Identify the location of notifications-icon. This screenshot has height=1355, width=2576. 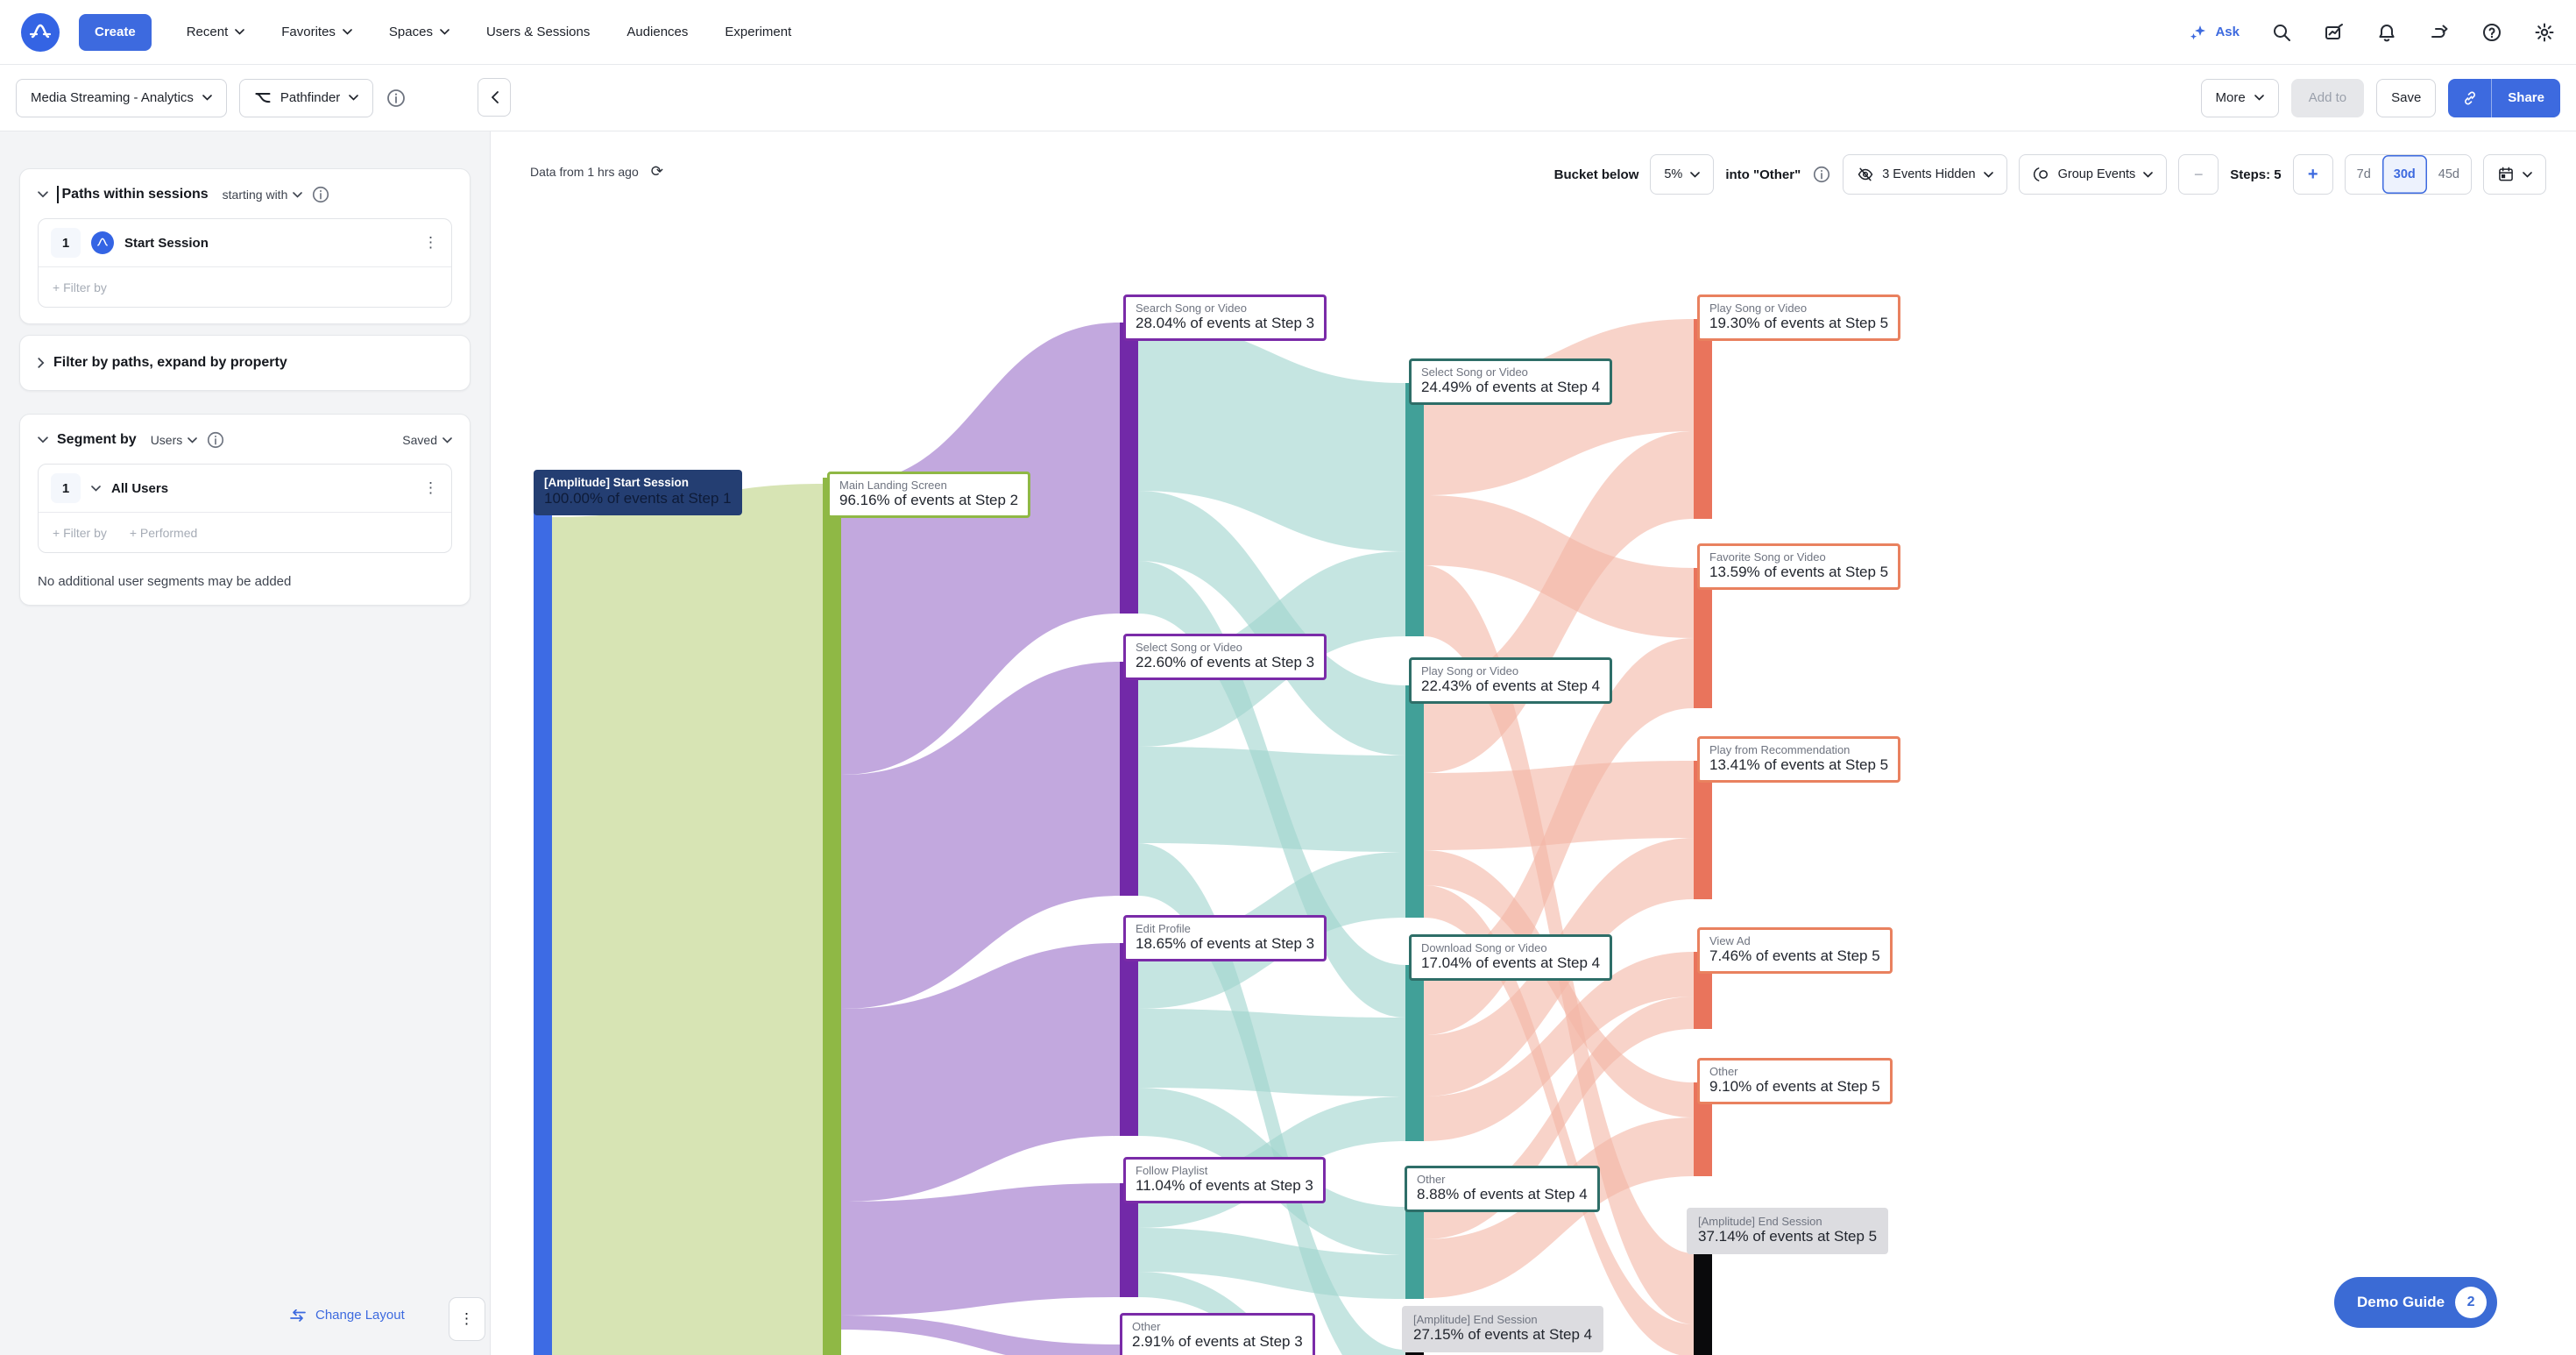
(2386, 33).